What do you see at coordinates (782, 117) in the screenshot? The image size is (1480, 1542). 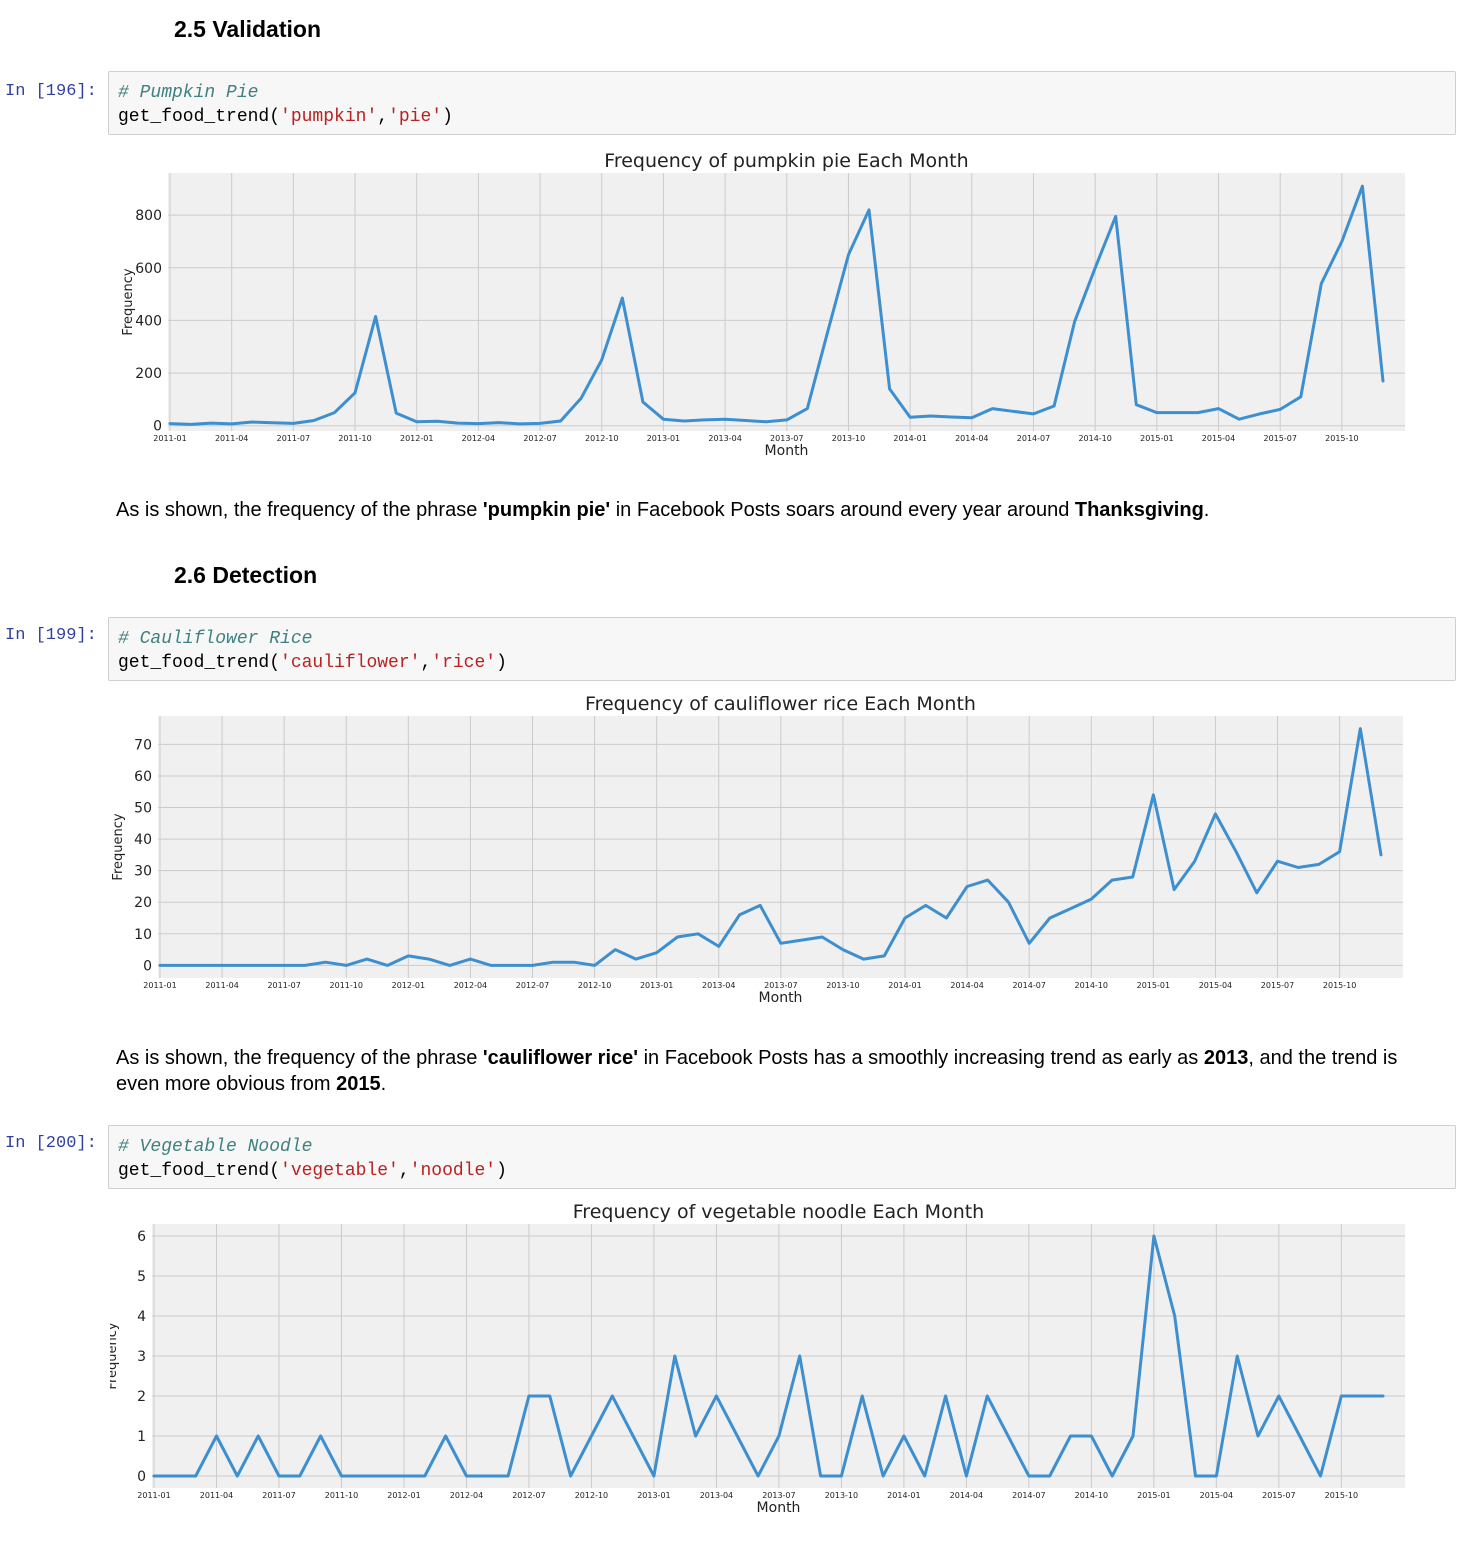 I see `code-line-call: get_food_trend('pumpkin','pie')` at bounding box center [782, 117].